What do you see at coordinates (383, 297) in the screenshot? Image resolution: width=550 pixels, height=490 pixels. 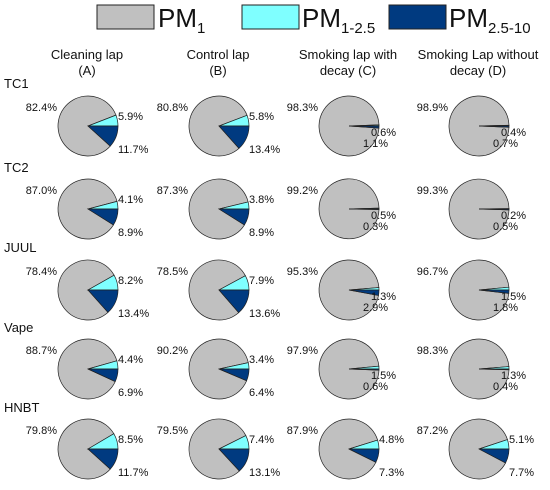 I see `pie-label-juul-col3-pm1-2.5: 1.3%` at bounding box center [383, 297].